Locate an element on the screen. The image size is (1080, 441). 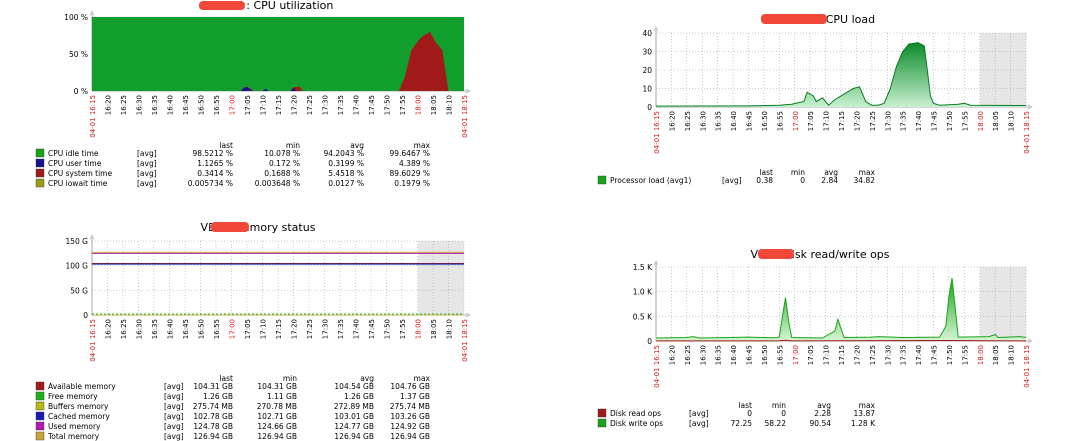
legend-value: 104.54 GB is located at coordinates (354, 386).